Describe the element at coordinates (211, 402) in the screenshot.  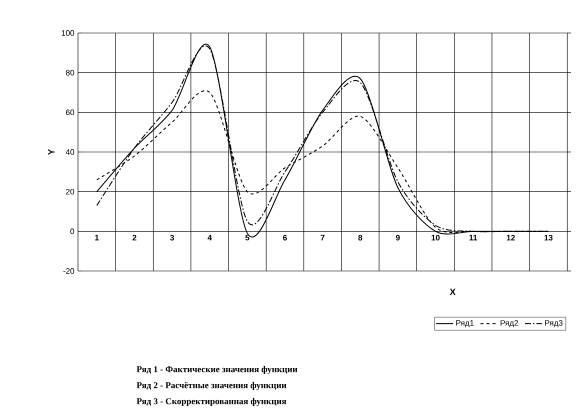
I see `text: Ряд 3 - Скорректированная функция` at that location.